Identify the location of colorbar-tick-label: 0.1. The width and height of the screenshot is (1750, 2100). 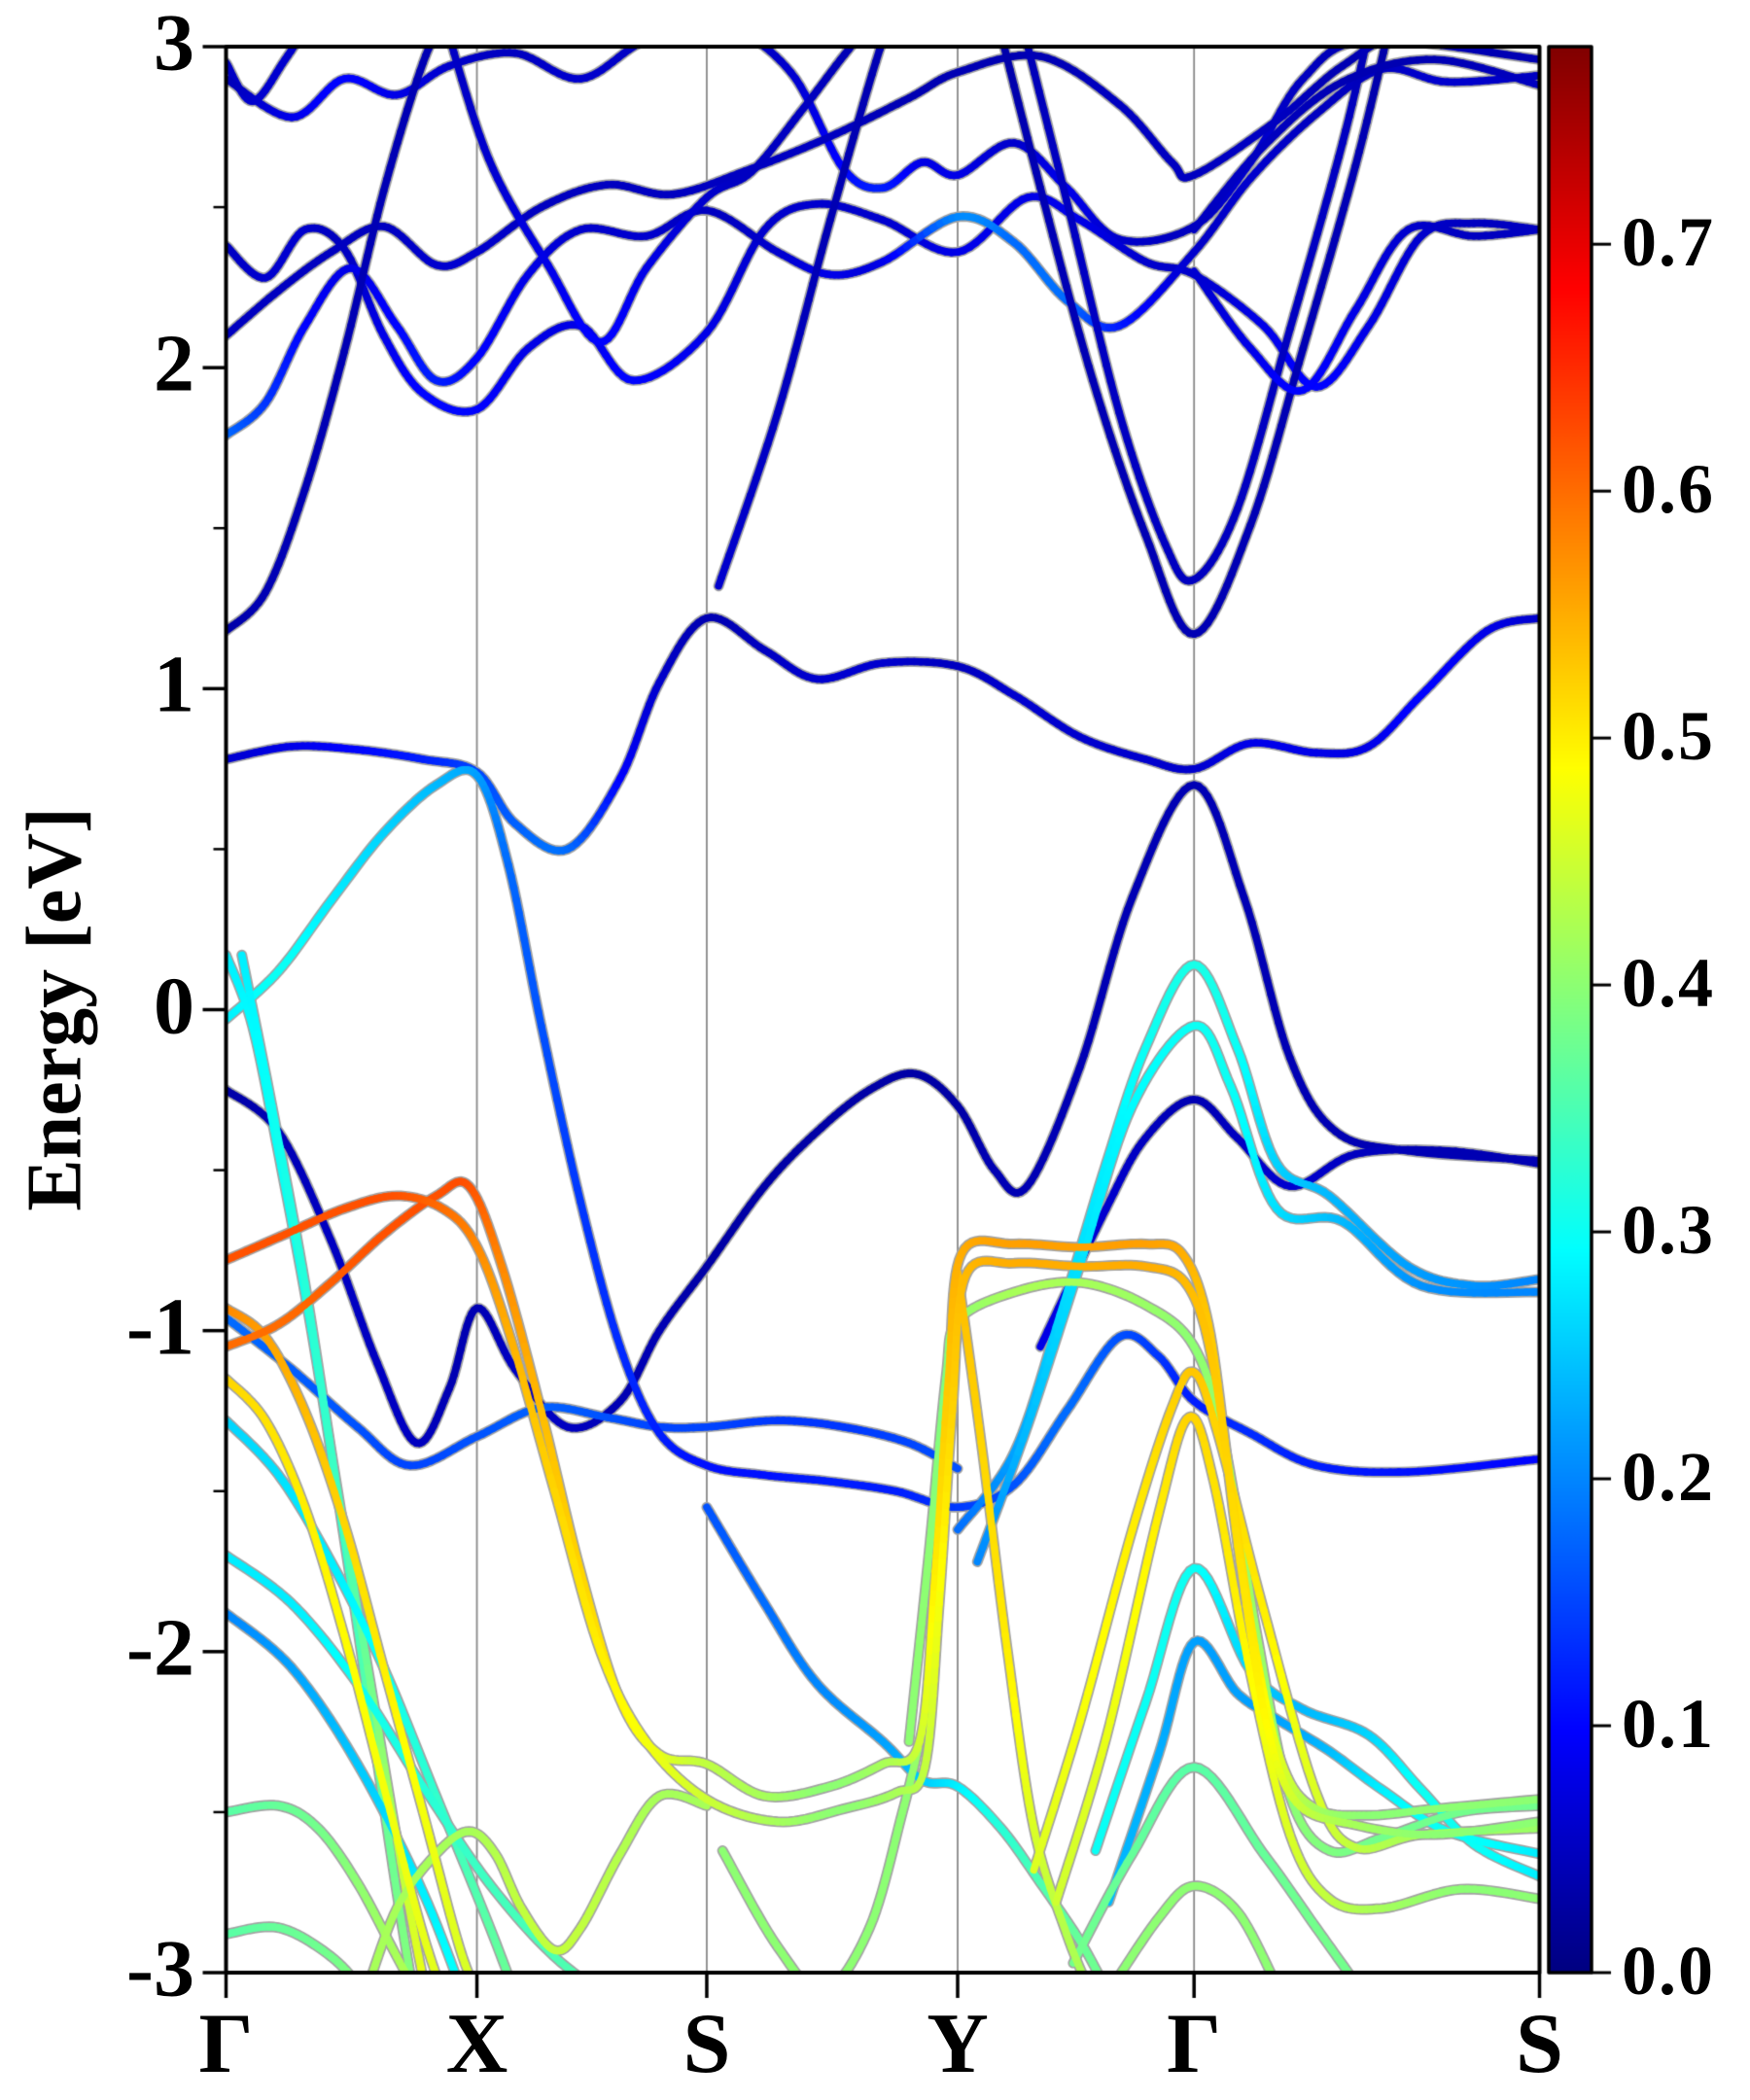
(1668, 1723).